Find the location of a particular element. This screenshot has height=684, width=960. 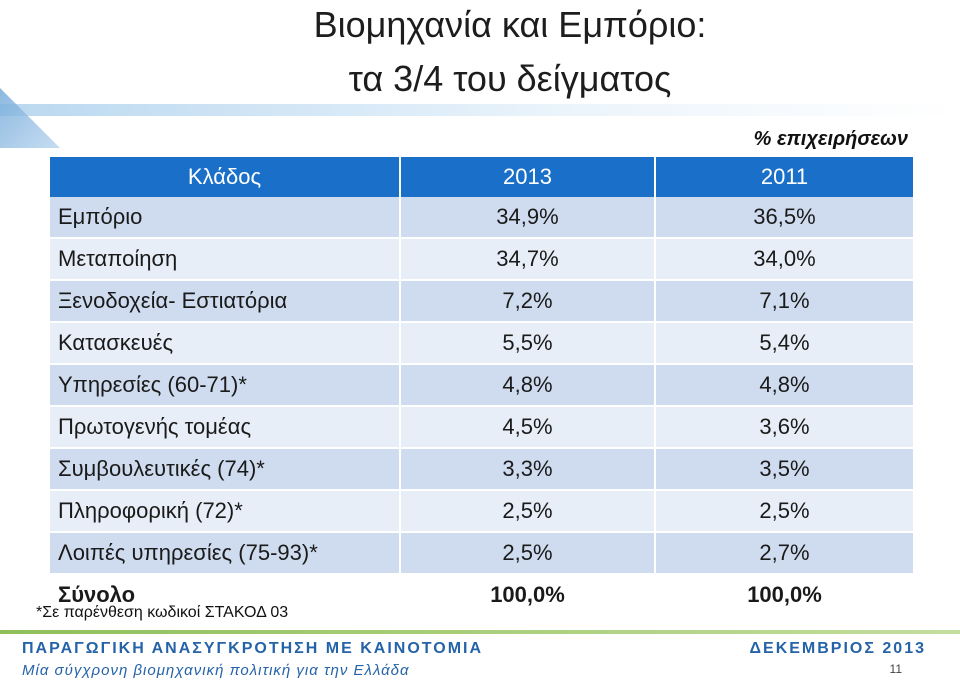

row-value-2013: 4,8% is located at coordinates (528, 385).